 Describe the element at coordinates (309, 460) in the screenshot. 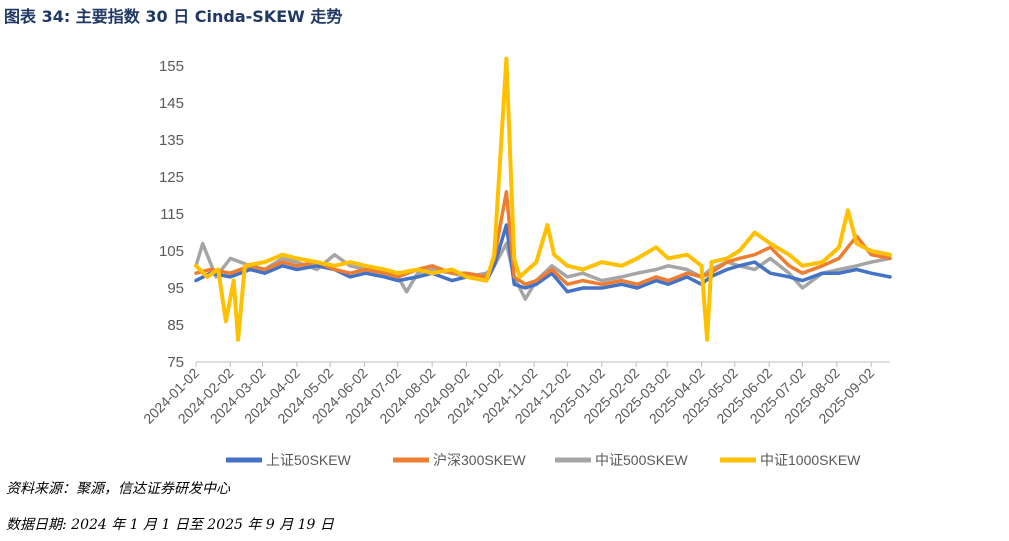

I see `legend-label: 上证50SKEW` at that location.